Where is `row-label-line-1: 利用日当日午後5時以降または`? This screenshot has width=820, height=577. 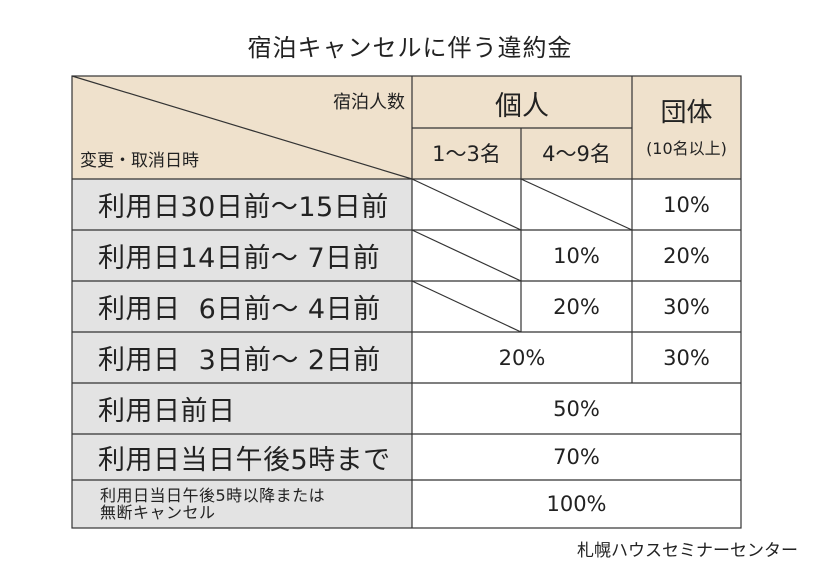
row-label-line-1: 利用日当日午後5時以降または is located at coordinates (213, 495).